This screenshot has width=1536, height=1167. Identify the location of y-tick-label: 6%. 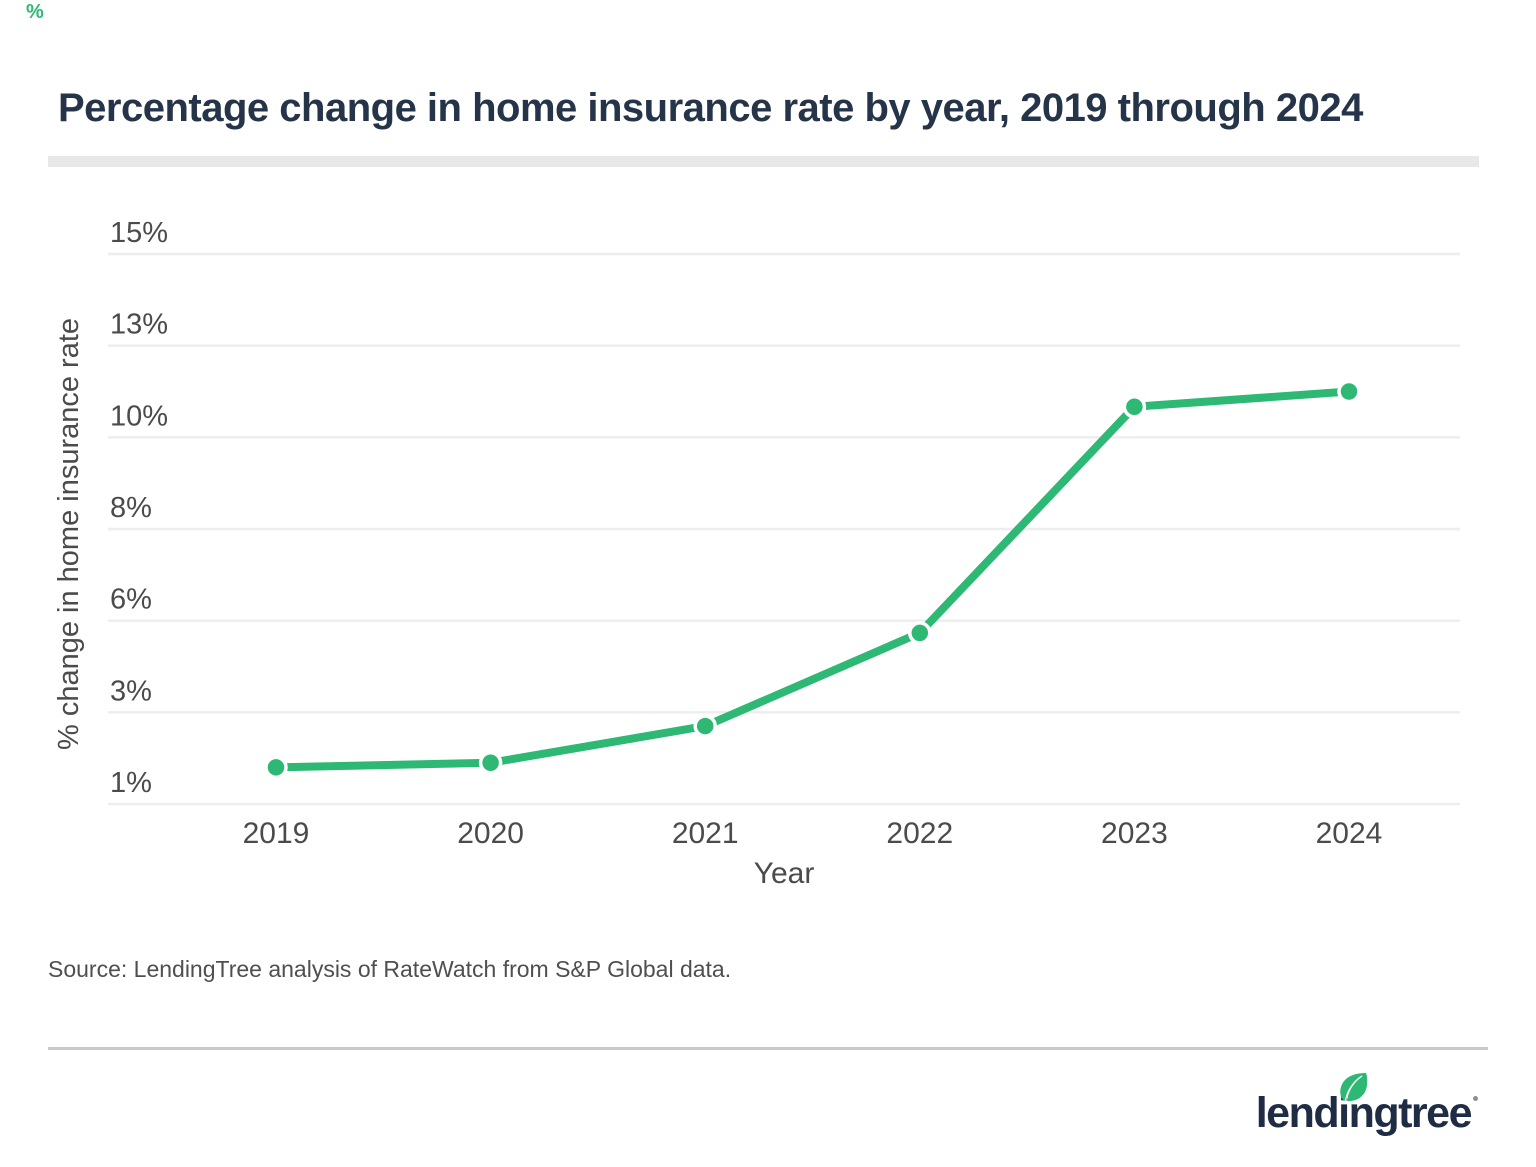
(131, 600).